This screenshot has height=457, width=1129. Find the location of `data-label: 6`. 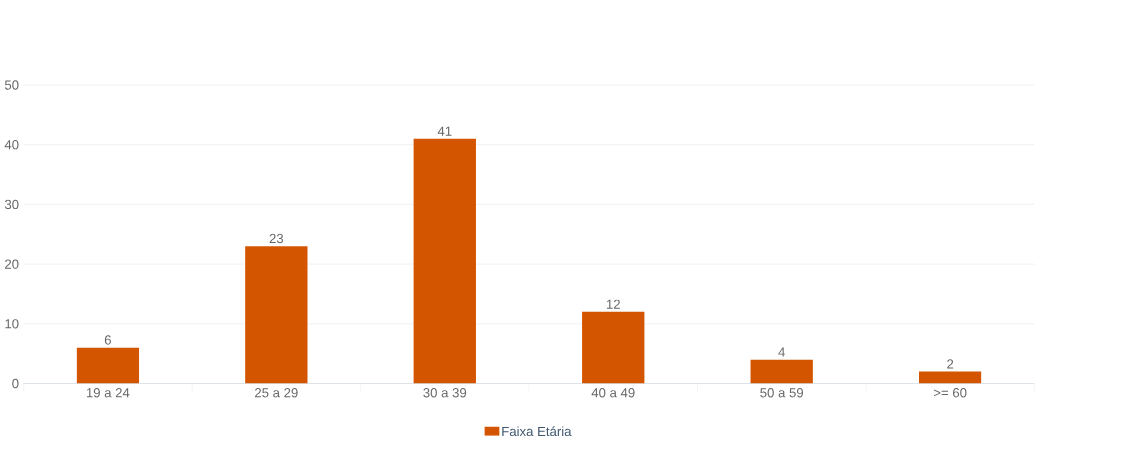

data-label: 6 is located at coordinates (107, 340).